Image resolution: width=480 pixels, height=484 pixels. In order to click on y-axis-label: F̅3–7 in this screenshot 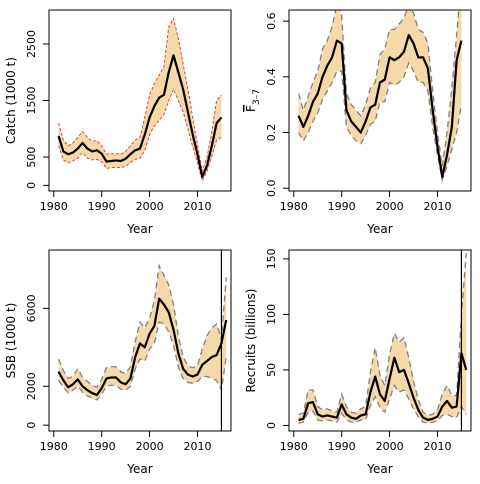, I will do `click(252, 100)`.